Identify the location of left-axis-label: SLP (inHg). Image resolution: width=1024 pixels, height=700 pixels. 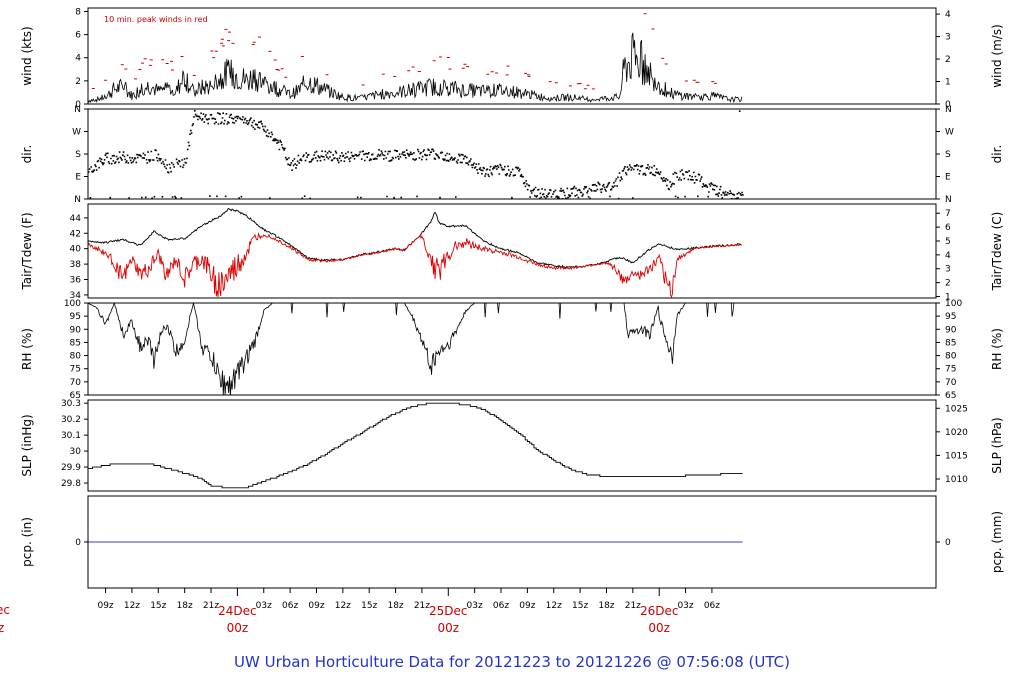
(27, 445).